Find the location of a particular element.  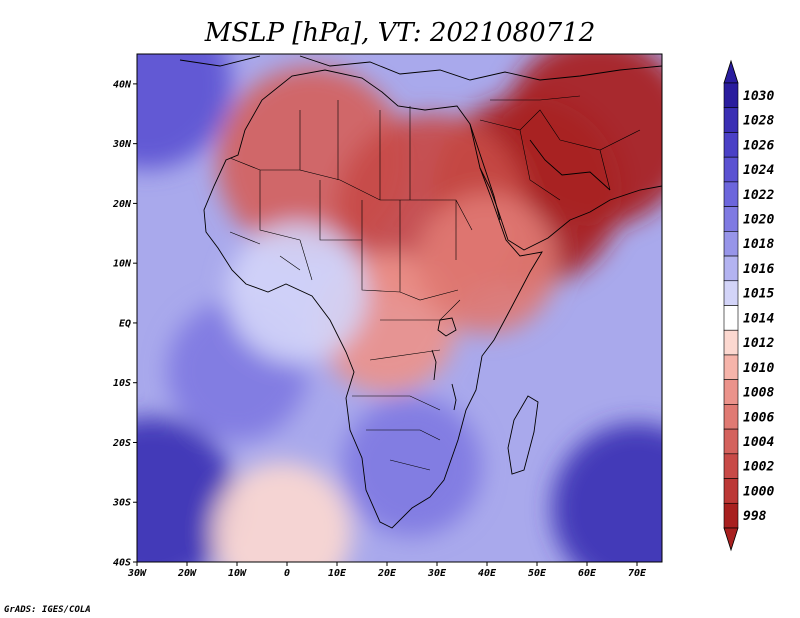

grads-credit: GrADS: IGES/COLA is located at coordinates (47, 610).